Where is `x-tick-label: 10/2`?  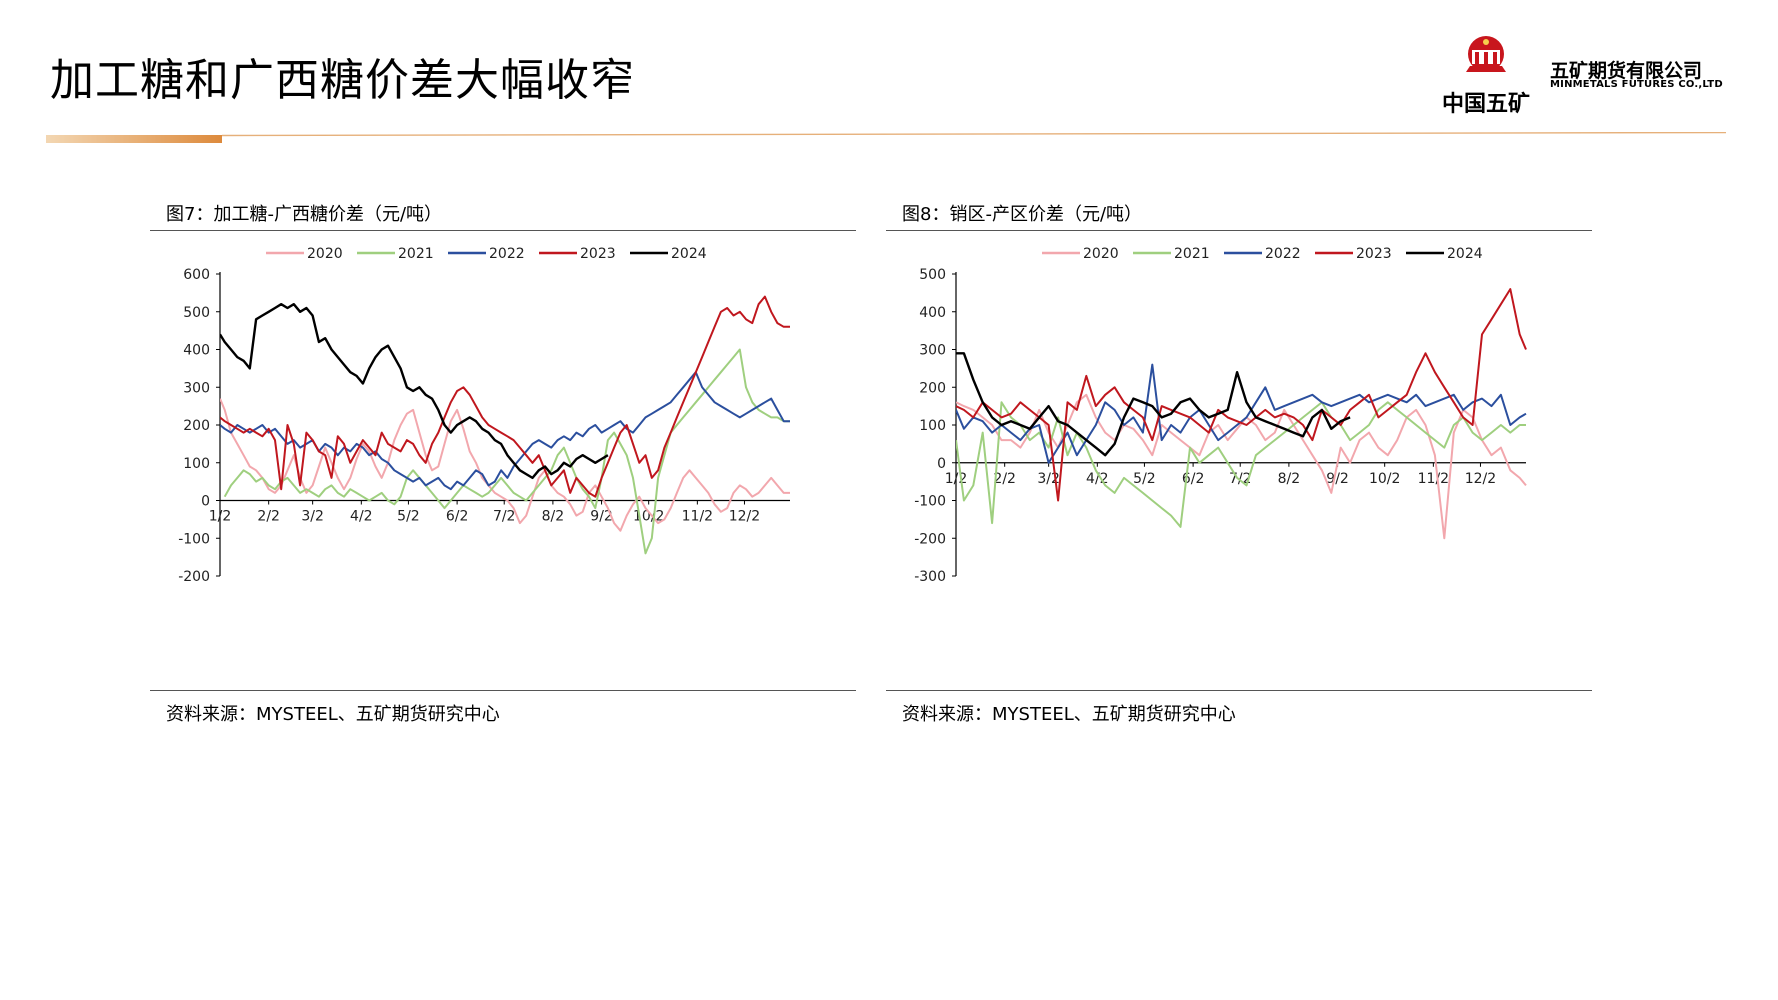 x-tick-label: 10/2 is located at coordinates (1384, 479).